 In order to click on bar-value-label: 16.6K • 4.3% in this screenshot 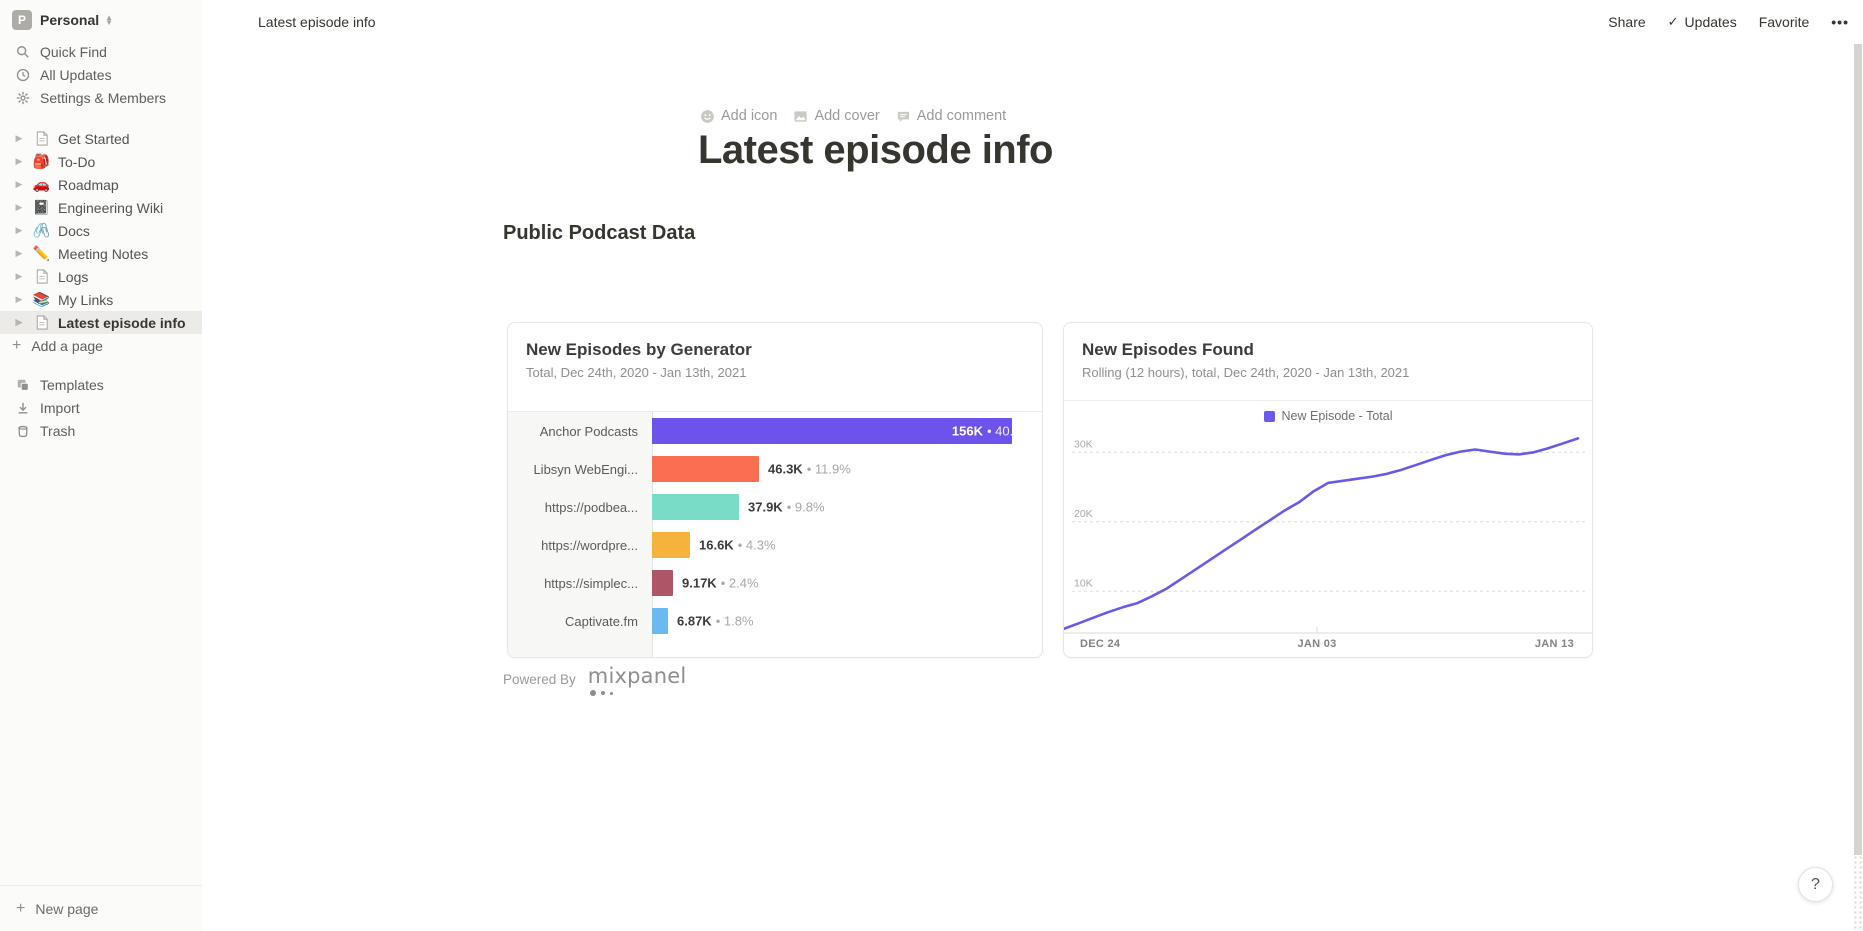, I will do `click(737, 545)`.